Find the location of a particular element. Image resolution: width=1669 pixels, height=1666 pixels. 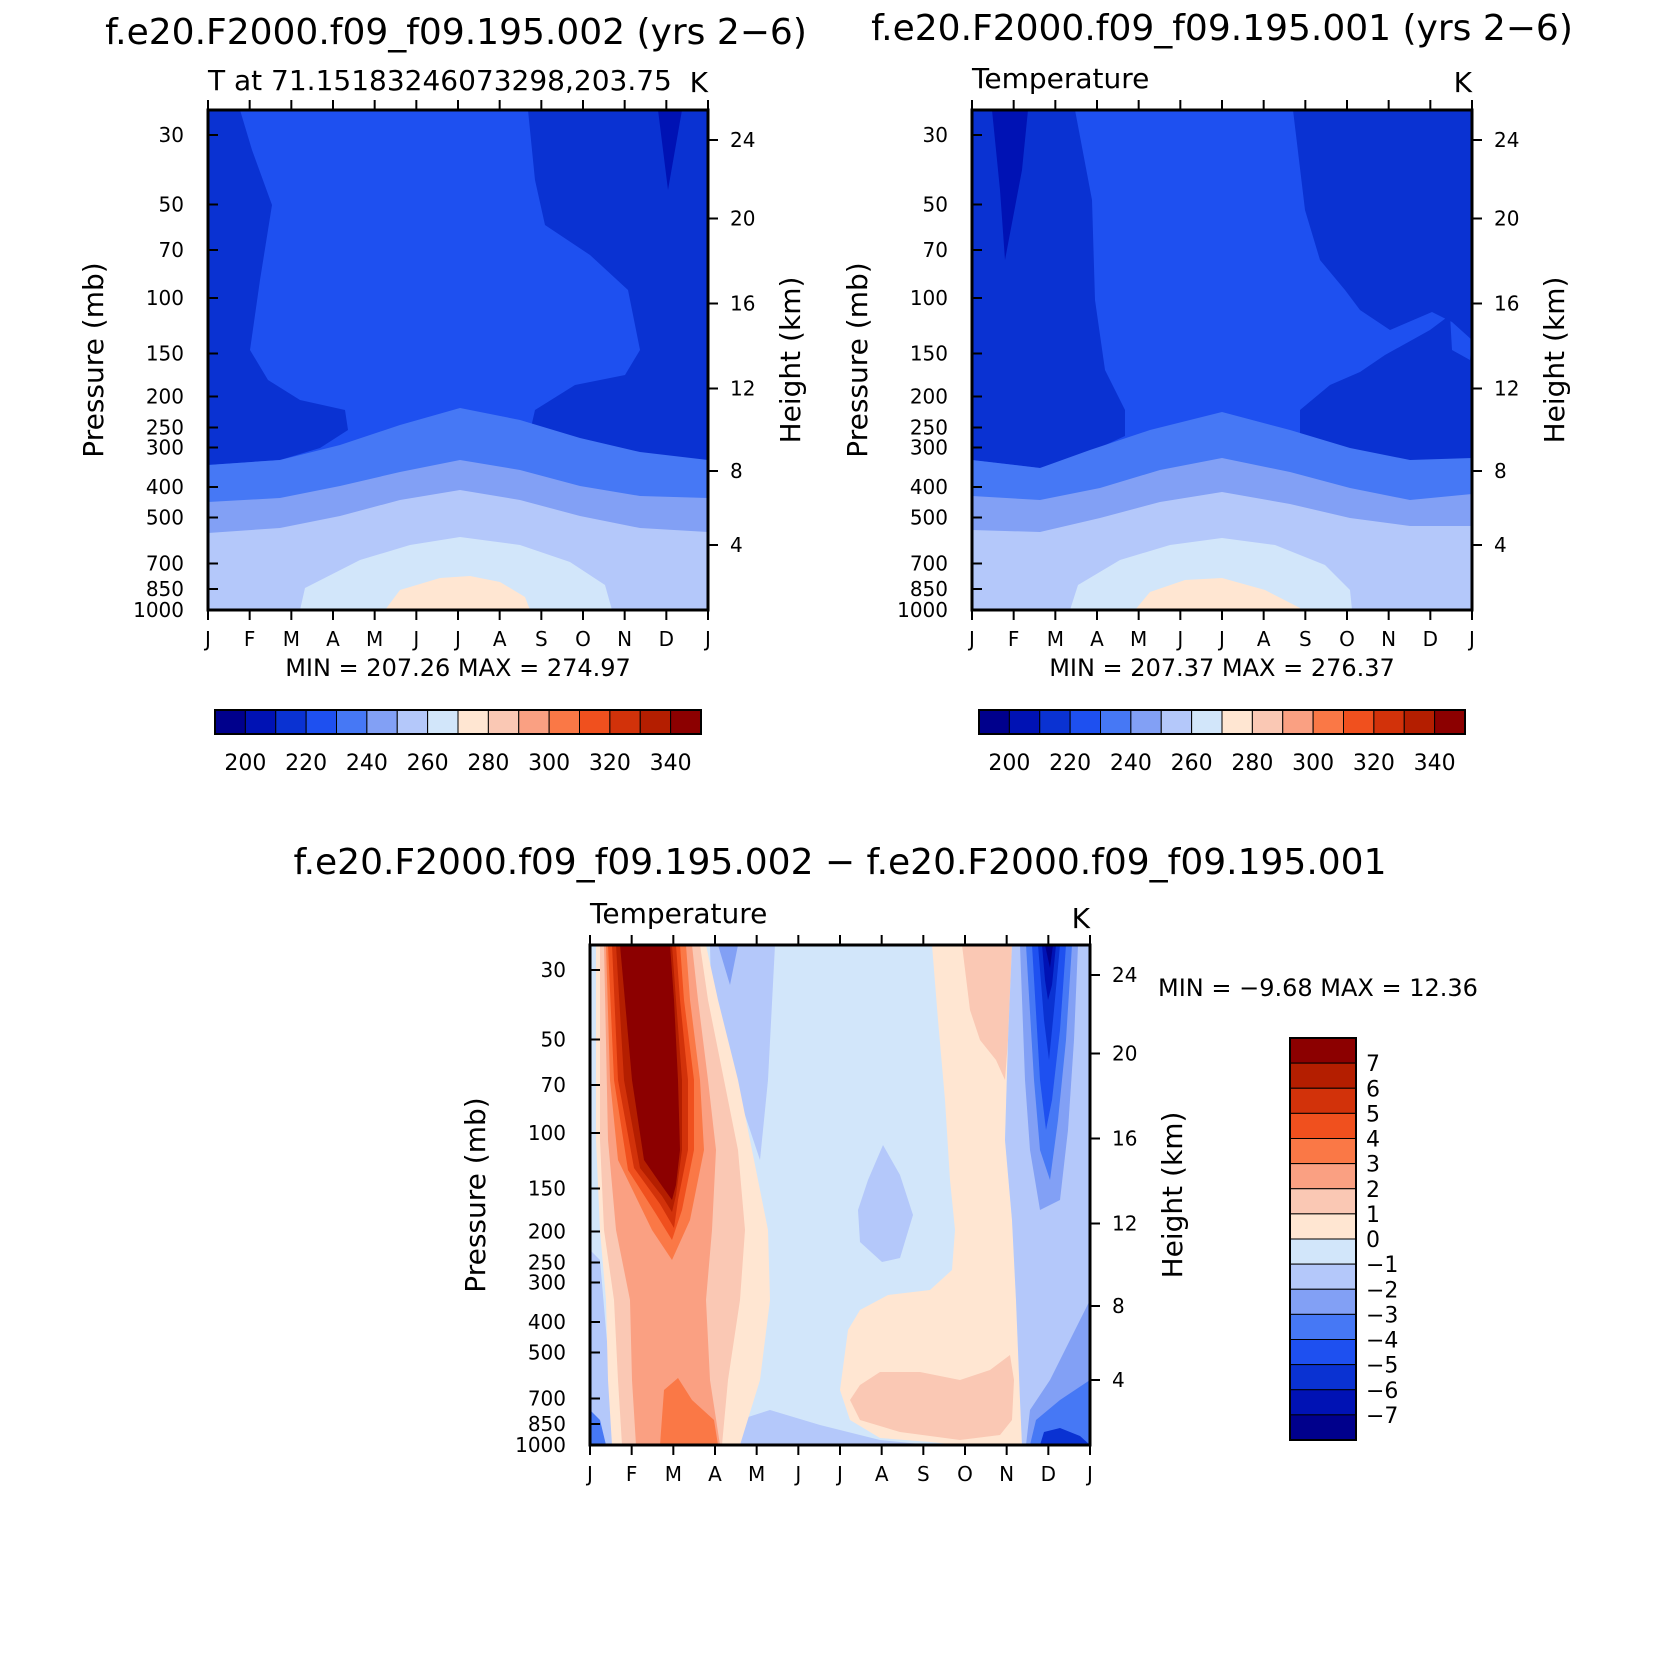

colorbar-label: −6 is located at coordinates (1382, 1391).